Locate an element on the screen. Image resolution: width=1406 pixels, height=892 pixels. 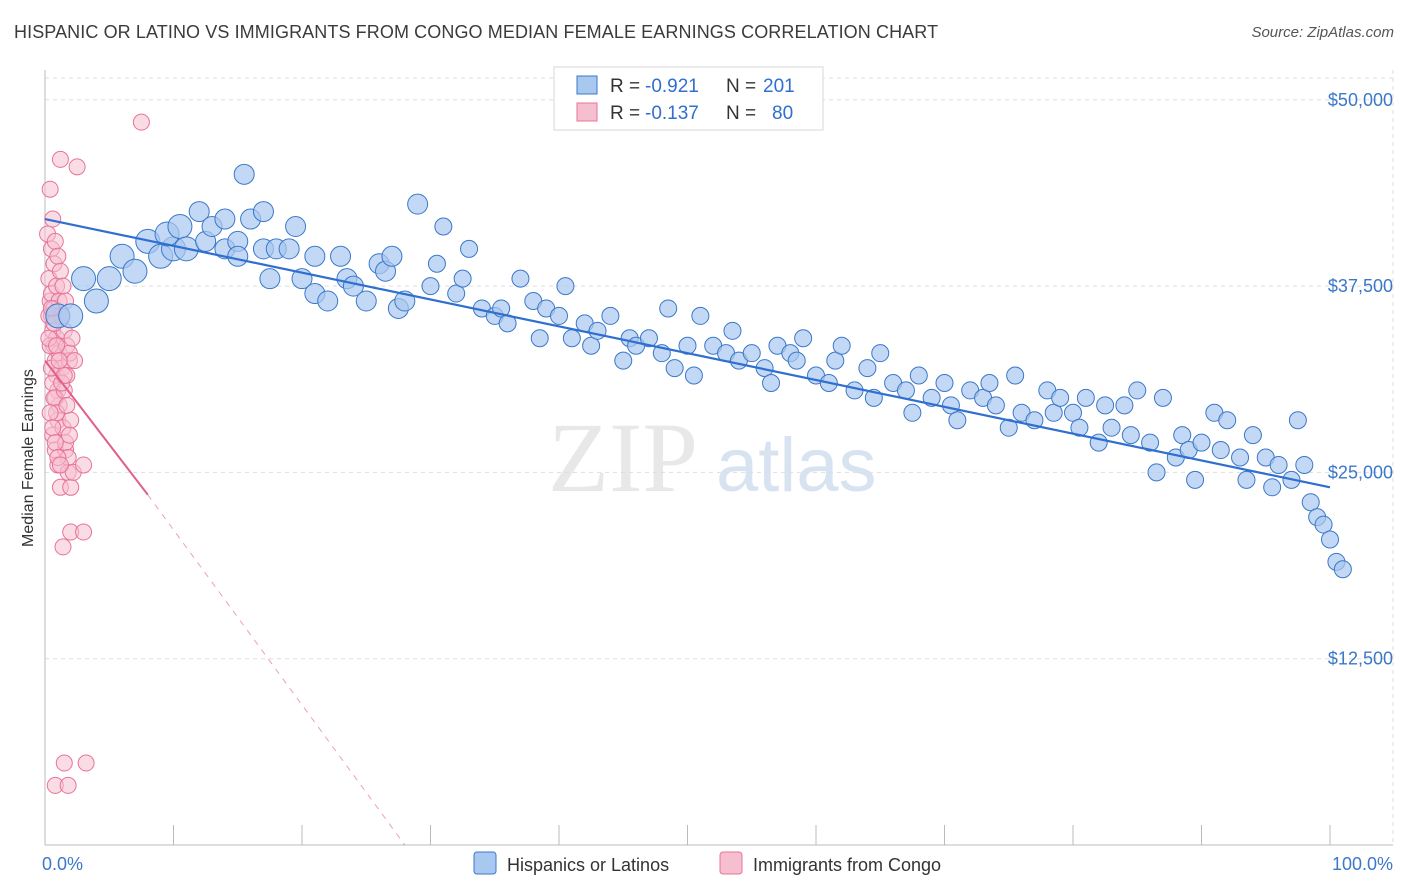
x-tick-label-1: 100.0% is located at coordinates (1362, 864).